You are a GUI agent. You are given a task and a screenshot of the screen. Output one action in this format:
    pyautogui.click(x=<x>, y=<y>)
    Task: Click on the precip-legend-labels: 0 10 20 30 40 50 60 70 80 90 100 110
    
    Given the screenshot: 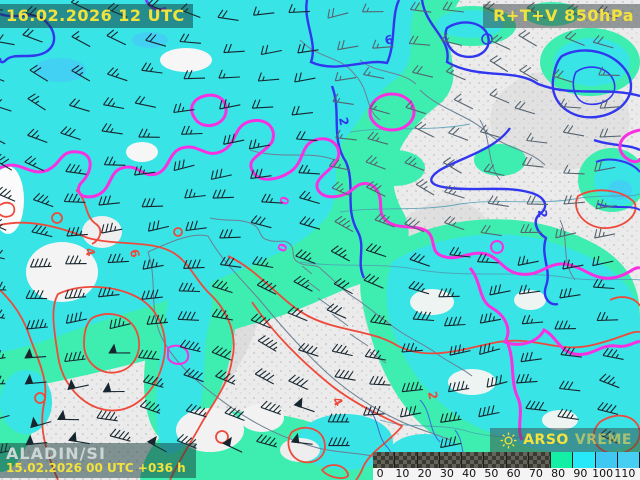 What is the action you would take?
    pyautogui.click(x=506, y=474)
    